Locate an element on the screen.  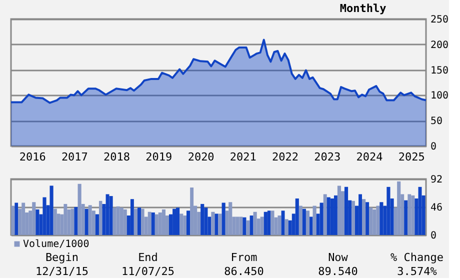
text: 12/31/15 is located at coordinates (62, 271).